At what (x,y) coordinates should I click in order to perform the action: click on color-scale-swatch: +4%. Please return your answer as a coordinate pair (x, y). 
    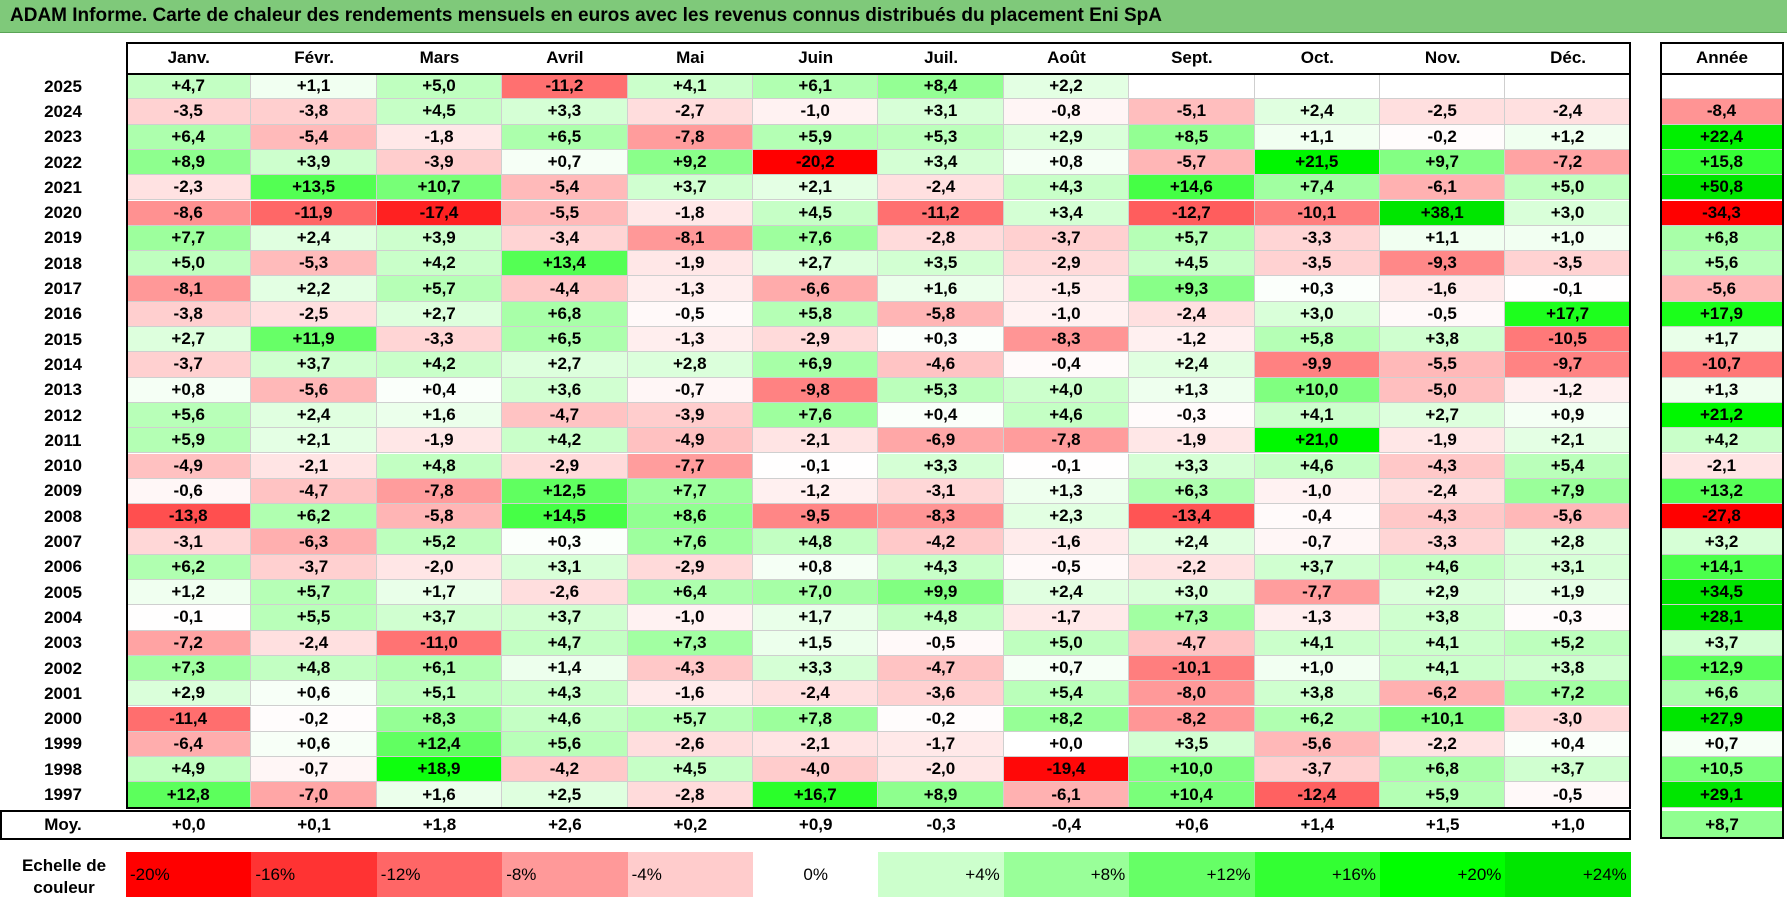
    Looking at the image, I should click on (941, 874).